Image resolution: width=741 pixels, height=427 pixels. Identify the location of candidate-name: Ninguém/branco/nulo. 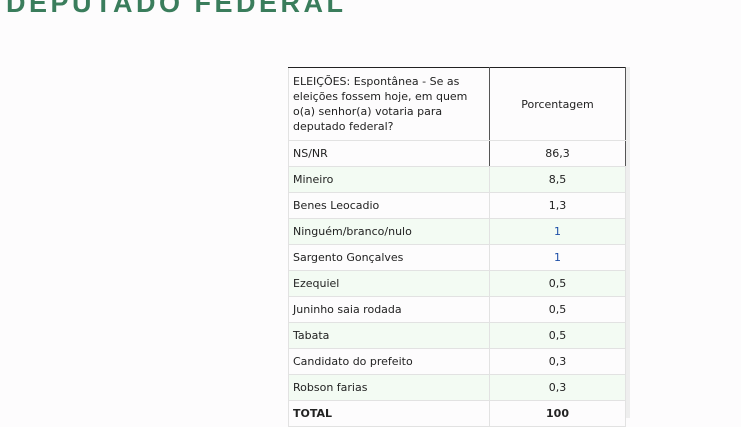
(389, 231).